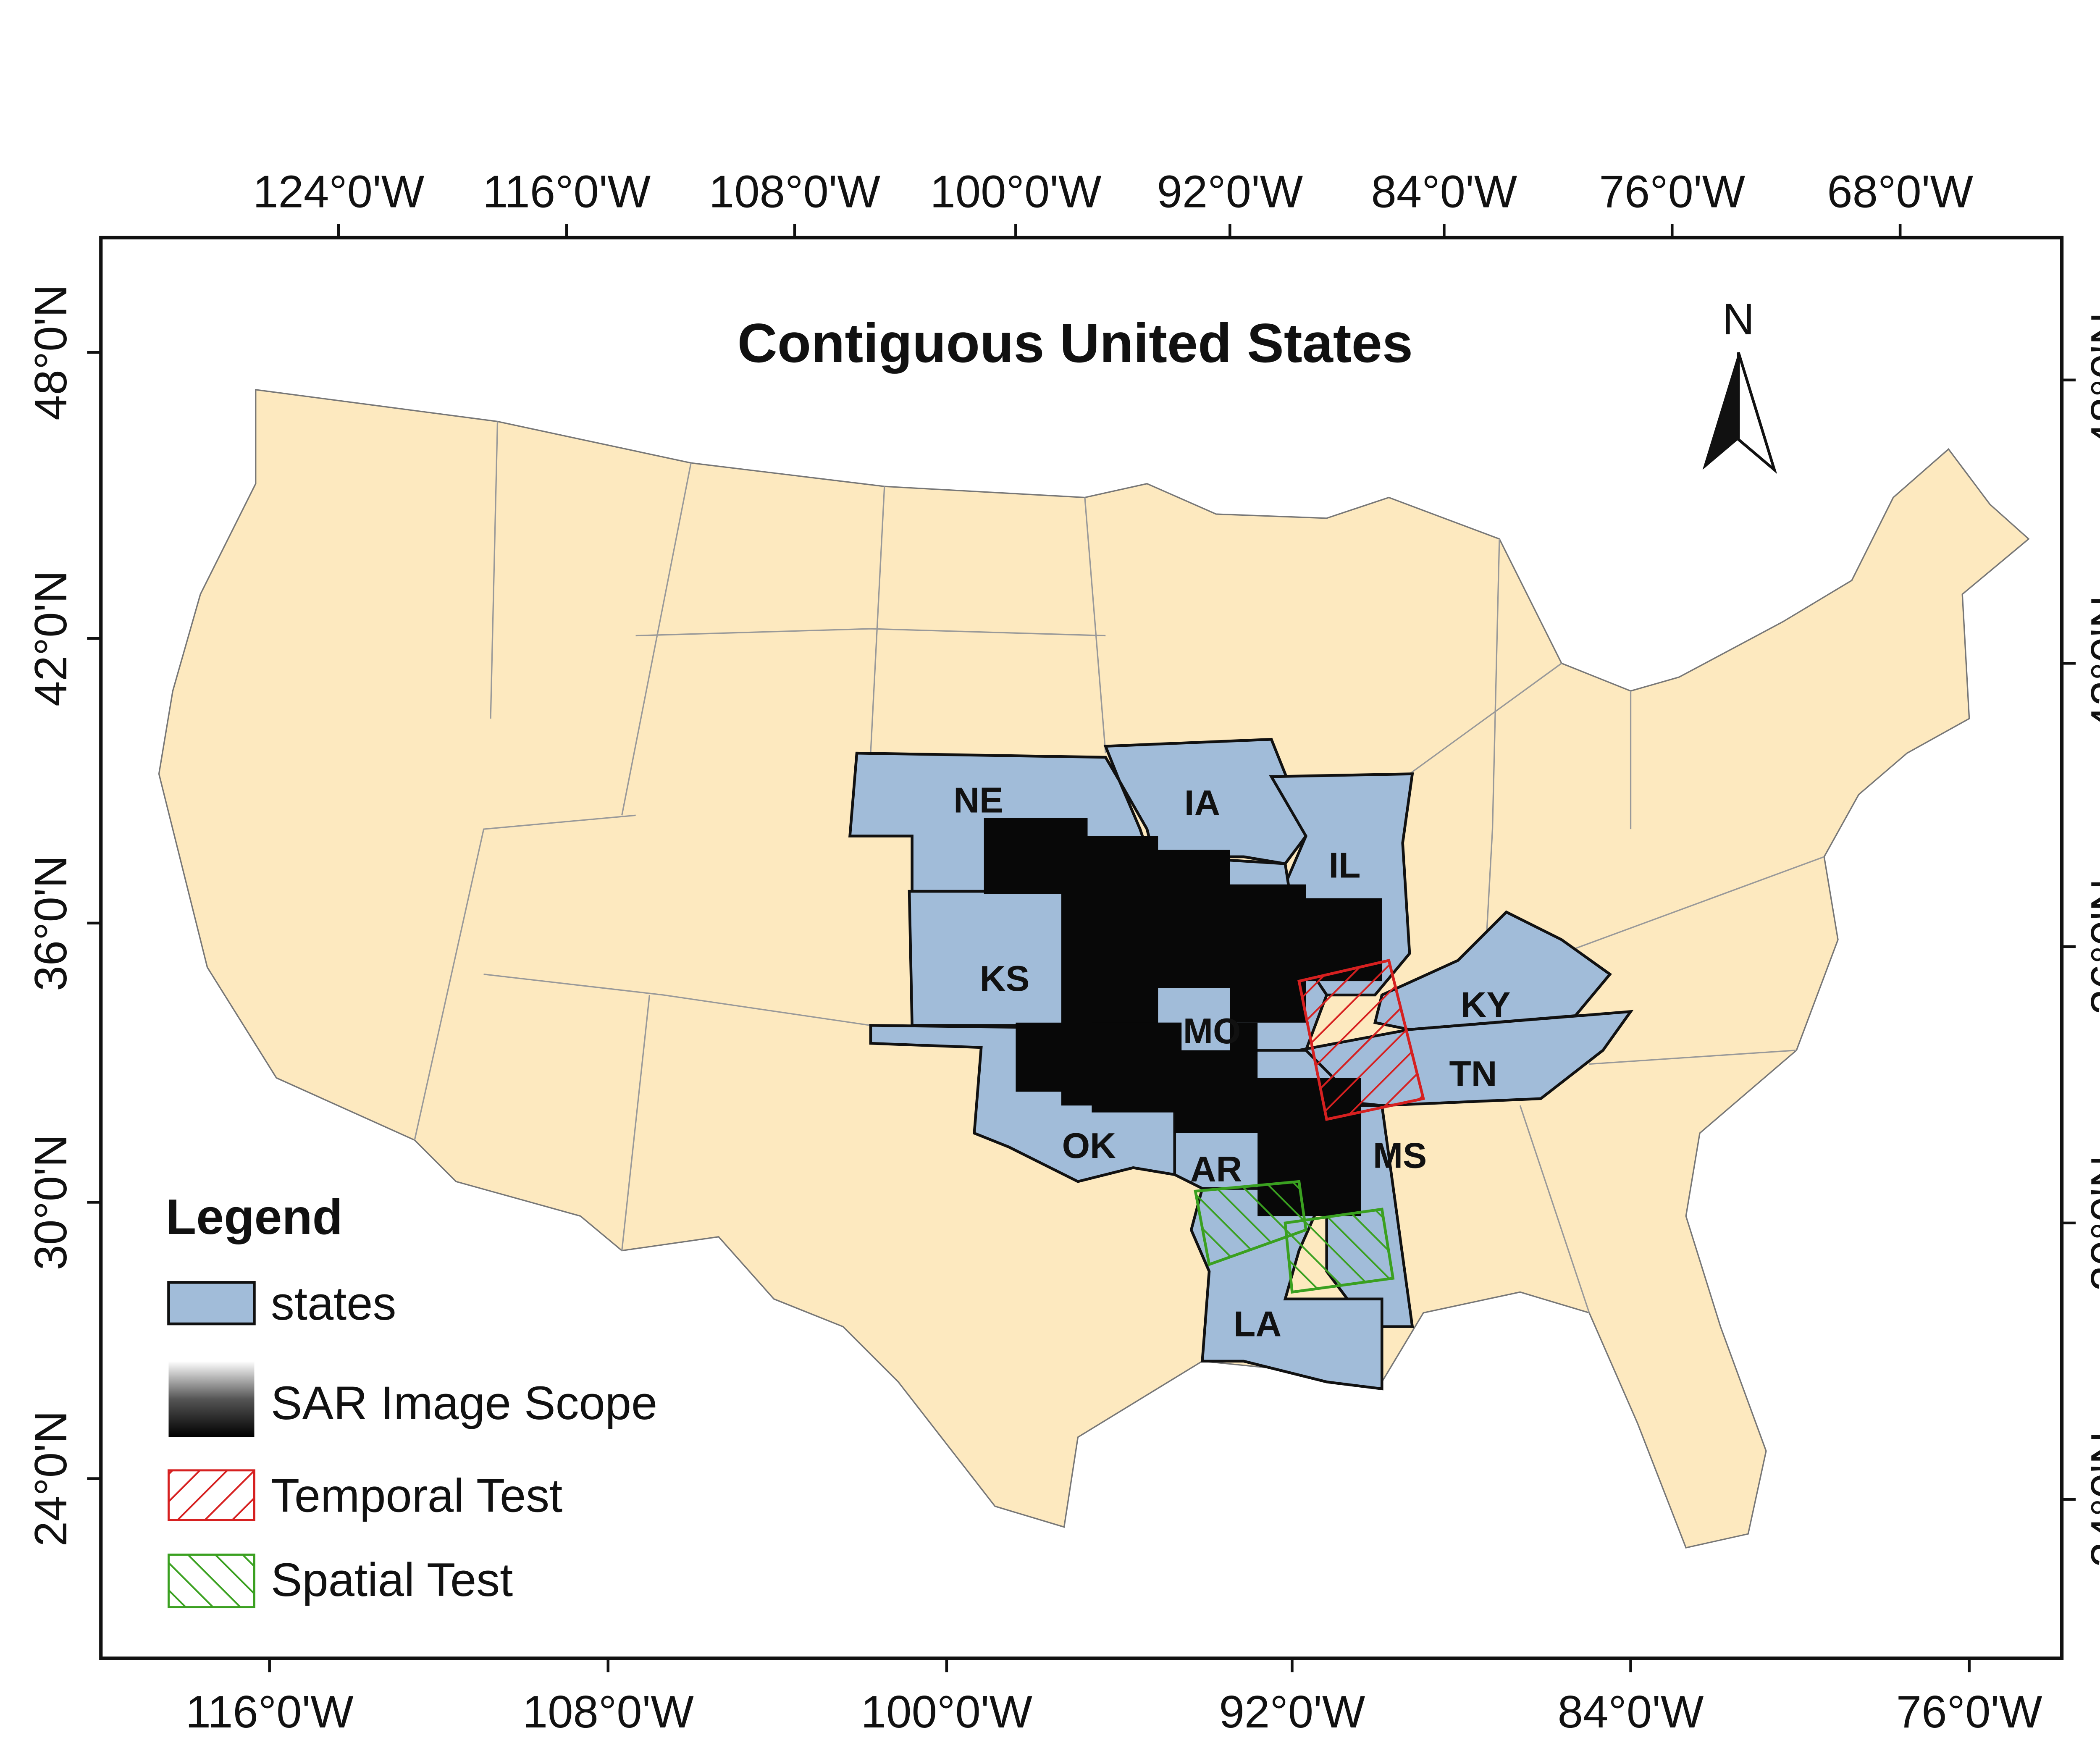  What do you see at coordinates (1016, 192) in the screenshot?
I see `top-graticule-label: 100°0'W` at bounding box center [1016, 192].